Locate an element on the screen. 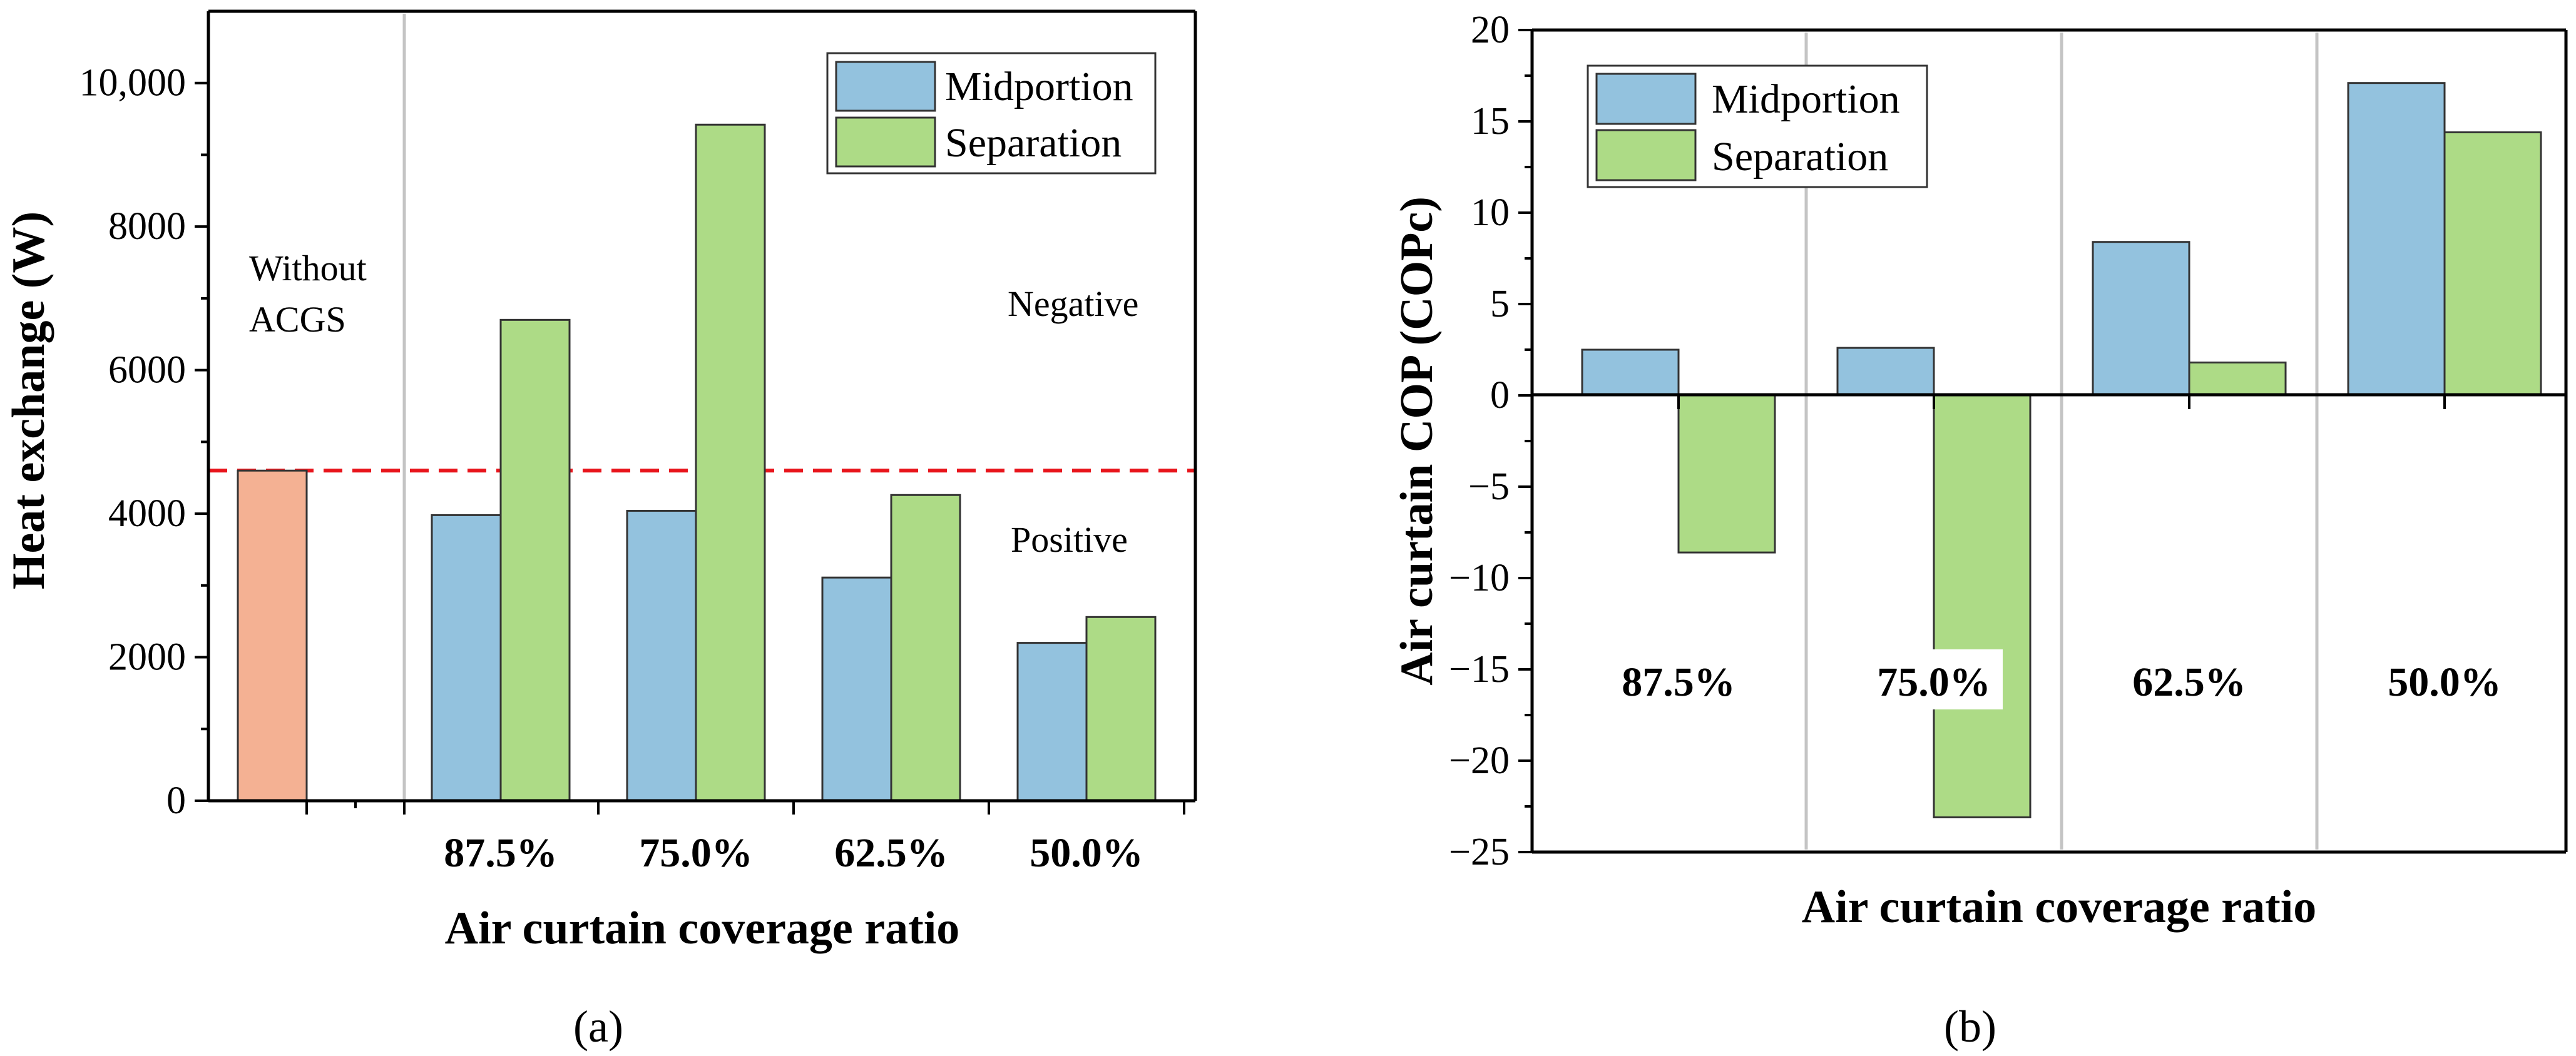 The height and width of the screenshot is (1056, 2576). panel-a-category-label: 62.5% is located at coordinates (891, 853).